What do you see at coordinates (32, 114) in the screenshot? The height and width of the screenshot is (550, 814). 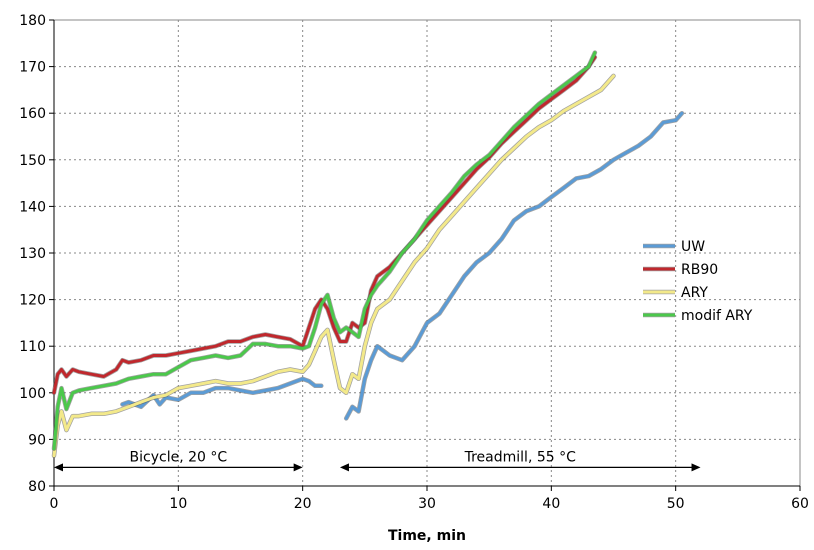 I see `y-tick-label: 160` at bounding box center [32, 114].